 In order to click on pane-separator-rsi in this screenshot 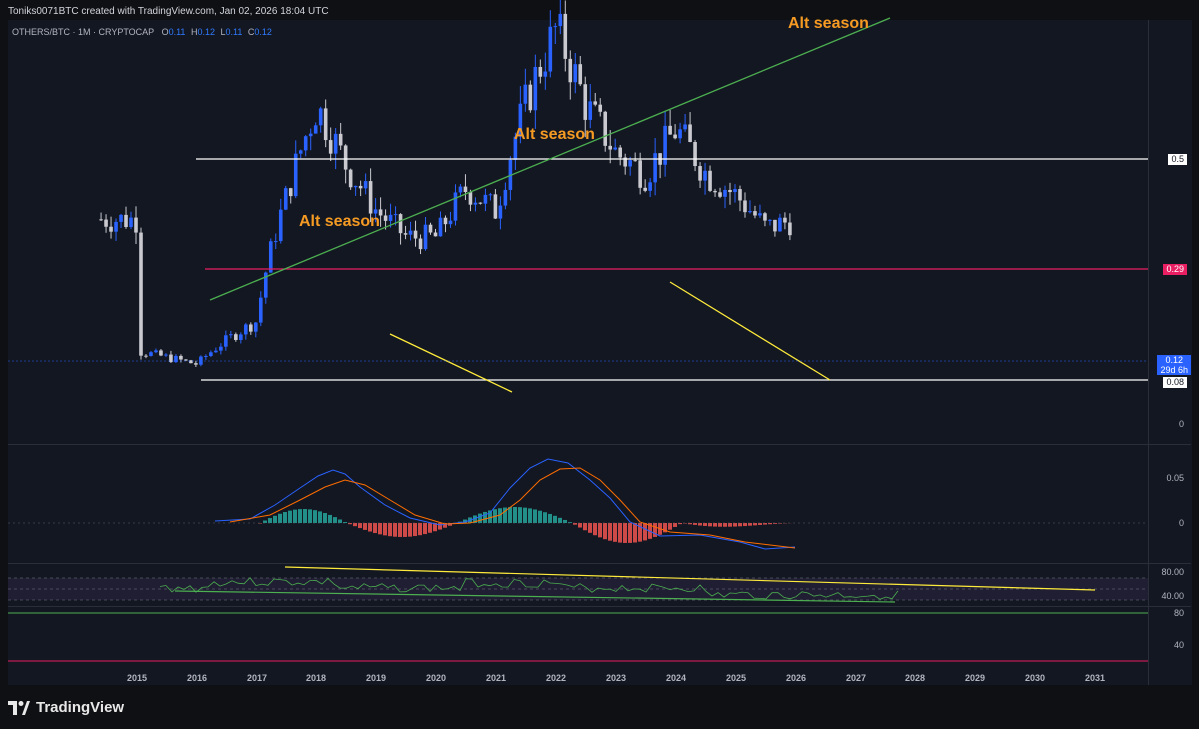, I will do `click(599, 563)`.